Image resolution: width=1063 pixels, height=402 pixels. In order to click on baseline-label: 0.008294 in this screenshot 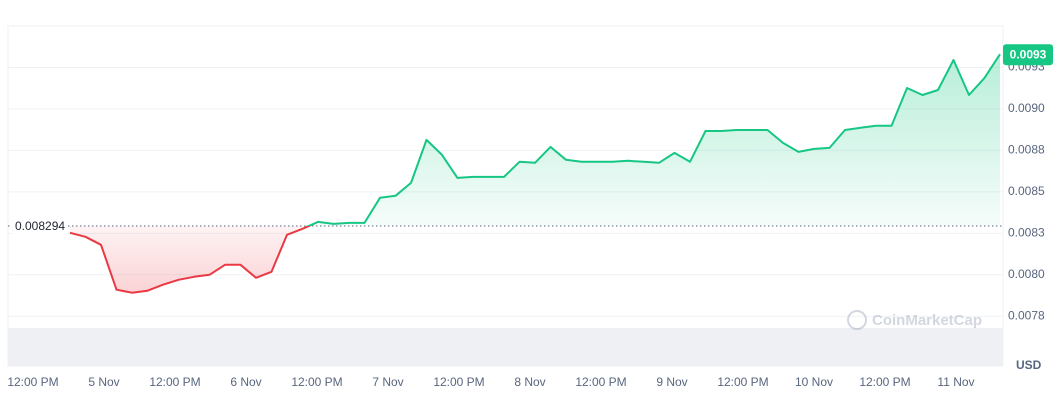, I will do `click(40, 226)`.